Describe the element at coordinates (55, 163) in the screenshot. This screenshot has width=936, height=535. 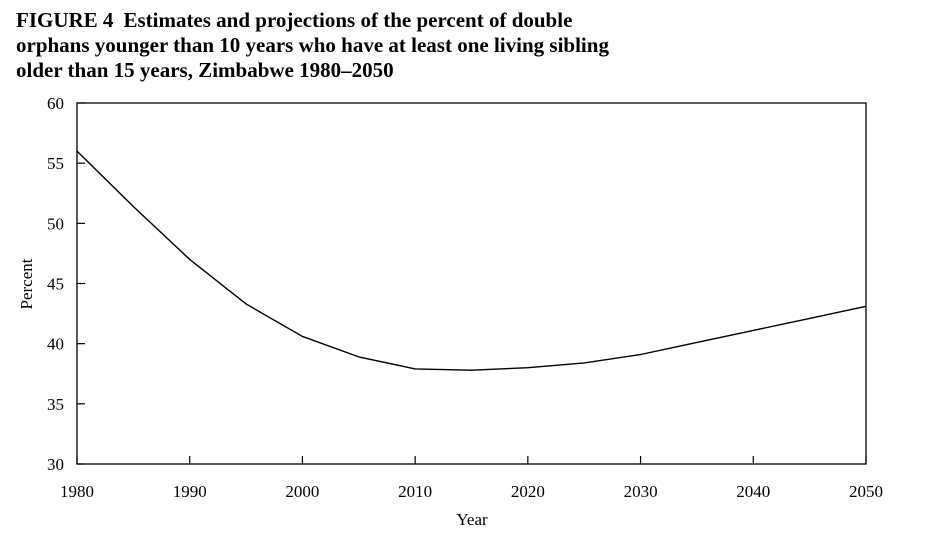
I see `y-tick-label: 55` at that location.